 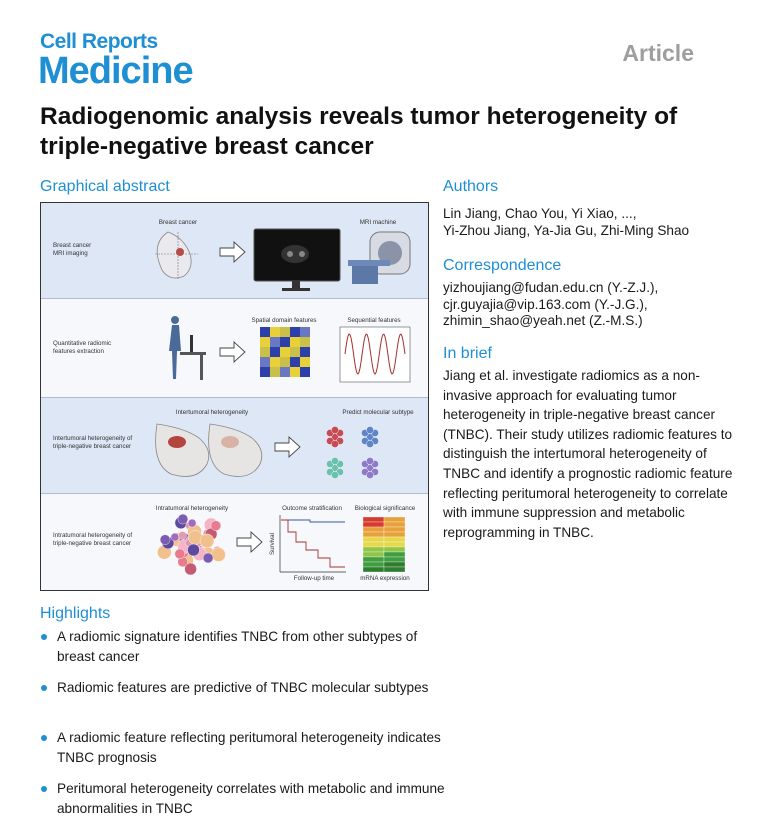 I want to click on journal-name: Medicine, so click(x=116, y=71).